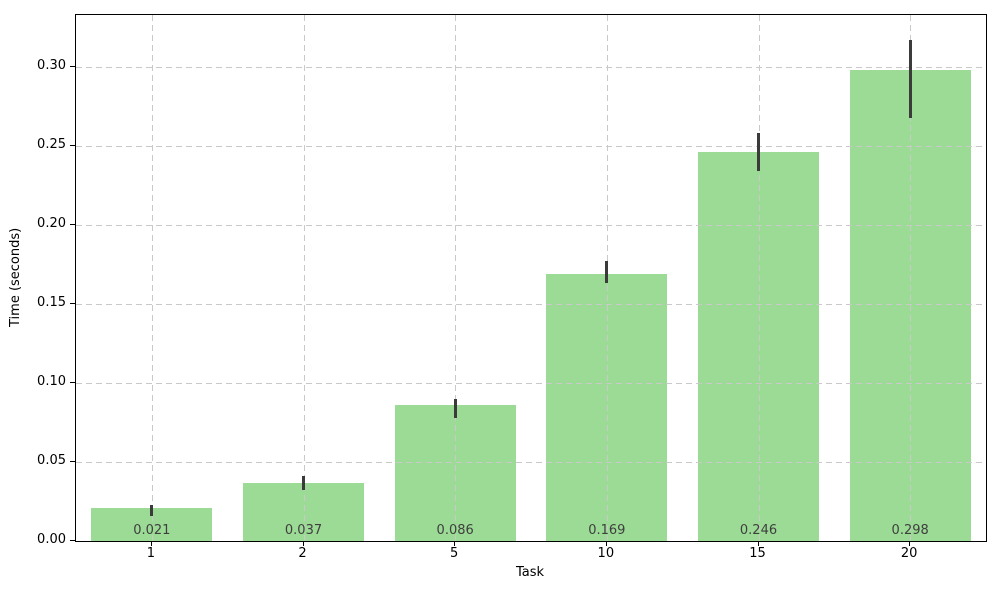 The height and width of the screenshot is (600, 1000). I want to click on x-tick-label: 5, so click(454, 553).